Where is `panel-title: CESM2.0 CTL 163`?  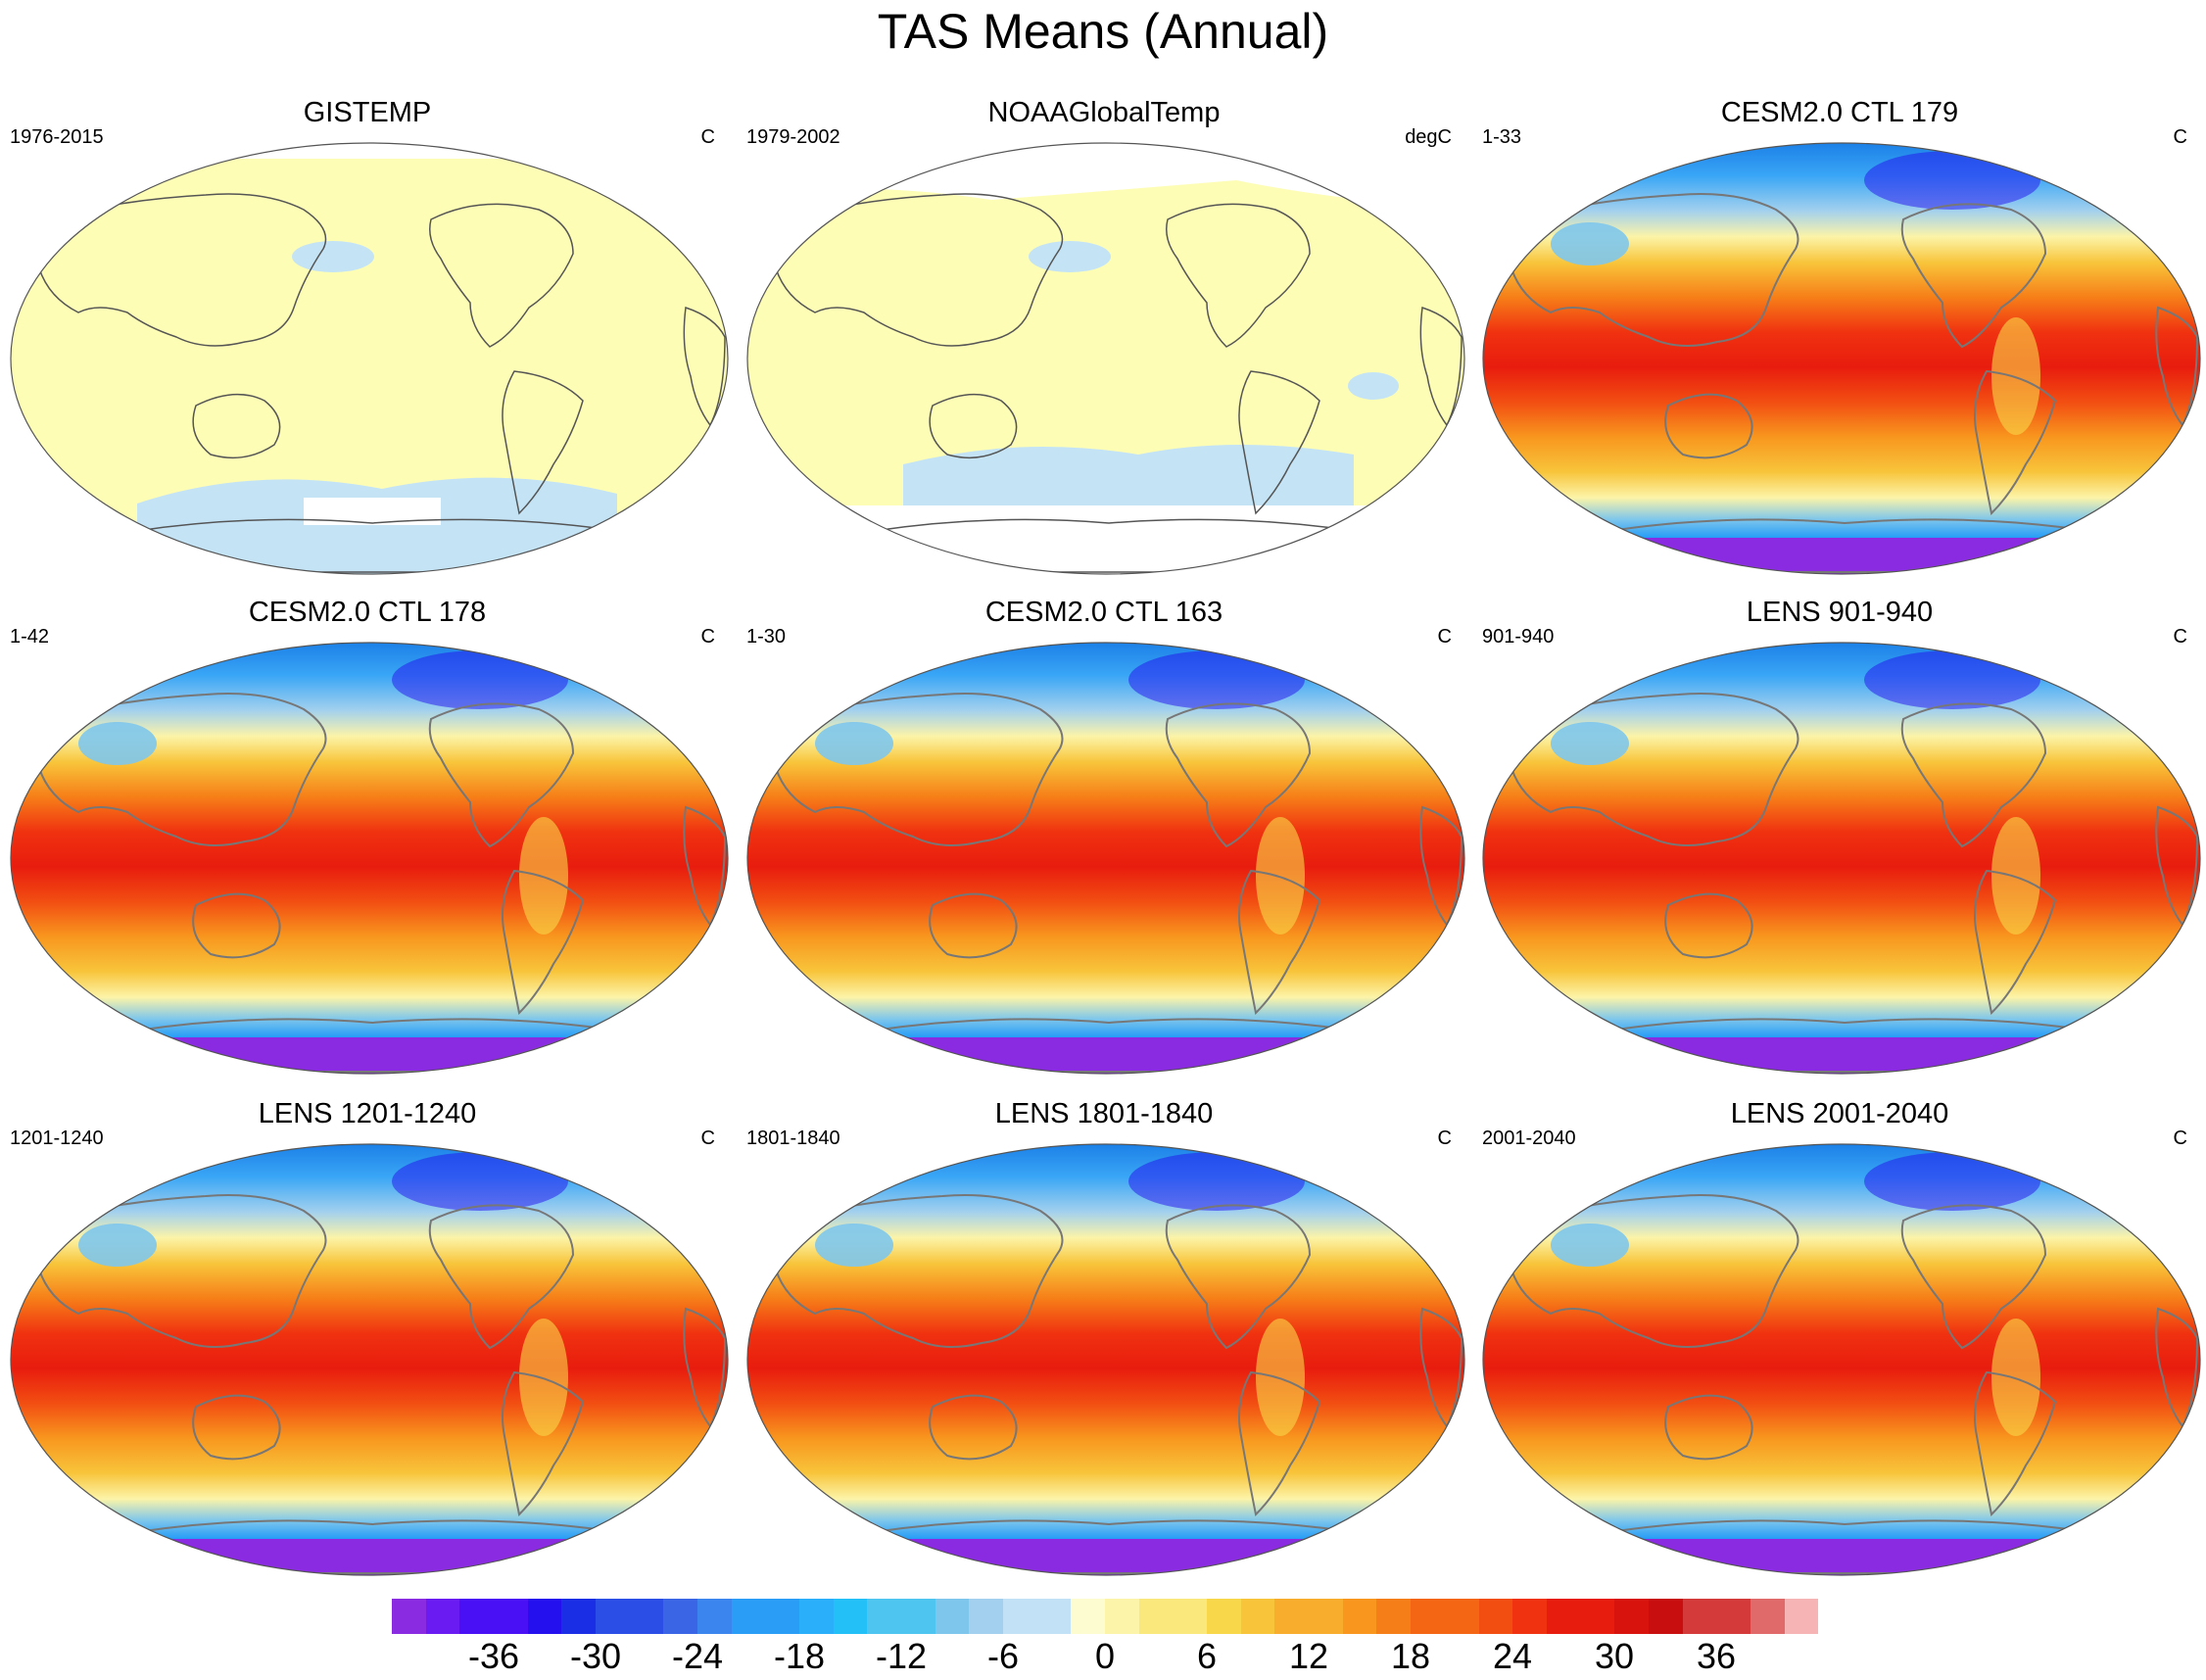
panel-title: CESM2.0 CTL 163 is located at coordinates (1103, 612).